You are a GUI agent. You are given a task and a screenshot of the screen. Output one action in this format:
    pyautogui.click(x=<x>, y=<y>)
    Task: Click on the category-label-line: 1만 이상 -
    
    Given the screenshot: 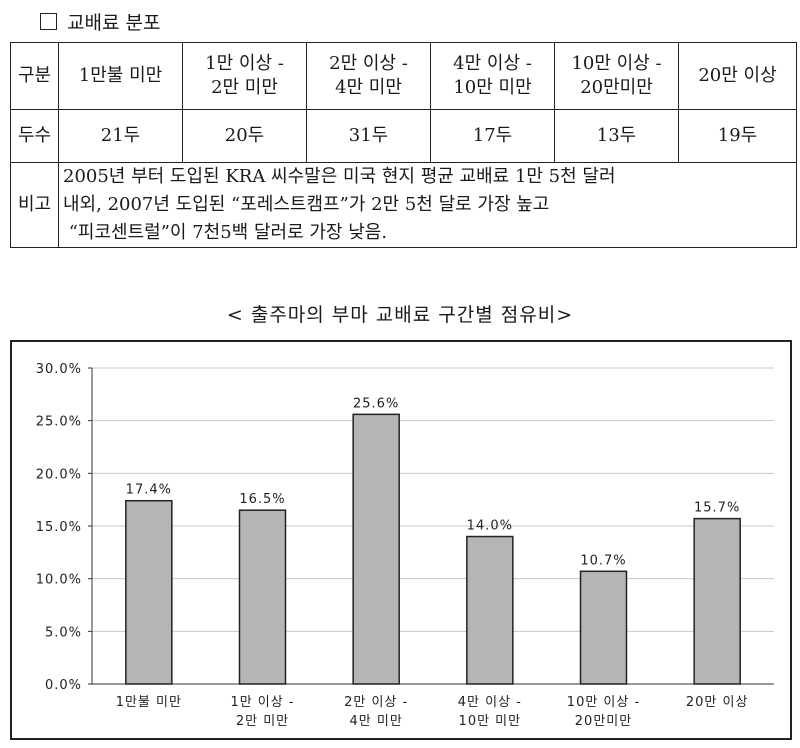 What is the action you would take?
    pyautogui.click(x=244, y=63)
    